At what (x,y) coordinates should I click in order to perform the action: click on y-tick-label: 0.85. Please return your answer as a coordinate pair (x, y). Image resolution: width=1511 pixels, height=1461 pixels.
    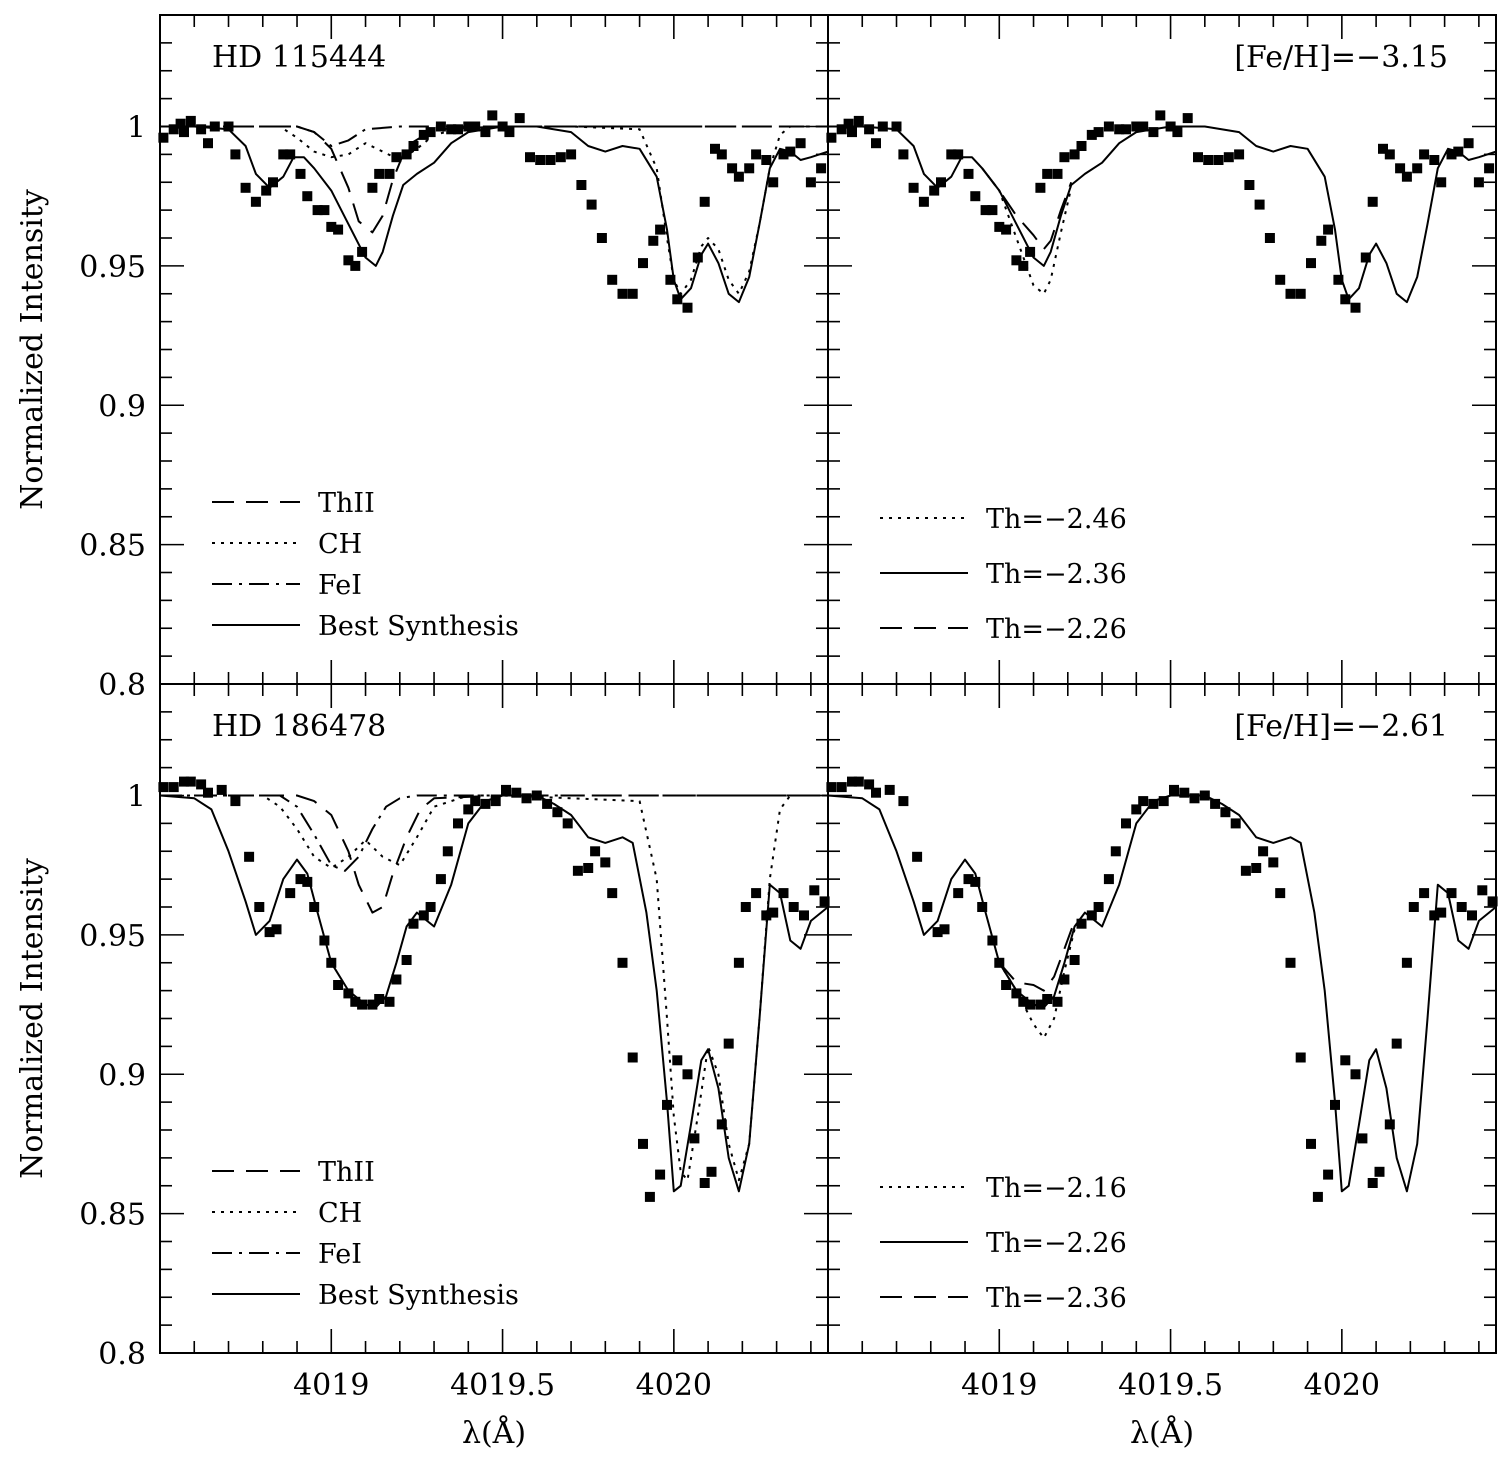
    Looking at the image, I should click on (112, 546).